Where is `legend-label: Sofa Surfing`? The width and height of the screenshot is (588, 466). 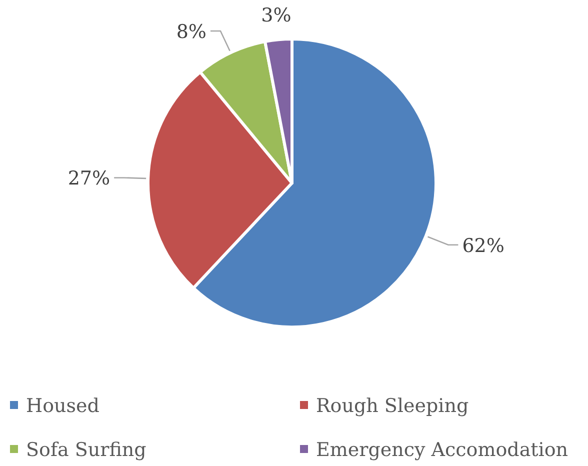
legend-label: Sofa Surfing is located at coordinates (86, 450).